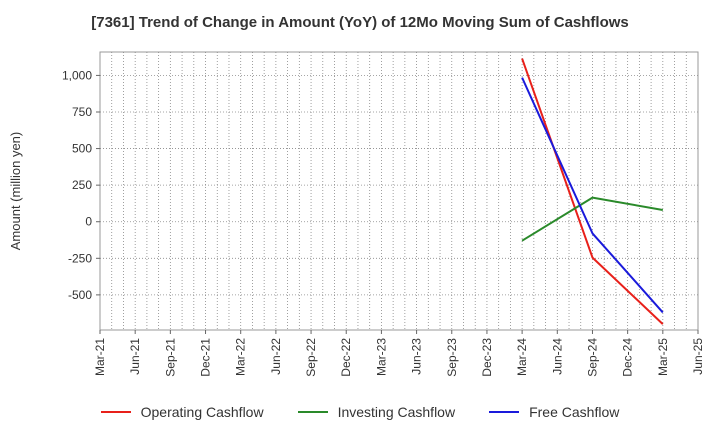 The height and width of the screenshot is (440, 720). What do you see at coordinates (312, 412) in the screenshot?
I see `legend-swatch-investing` at bounding box center [312, 412].